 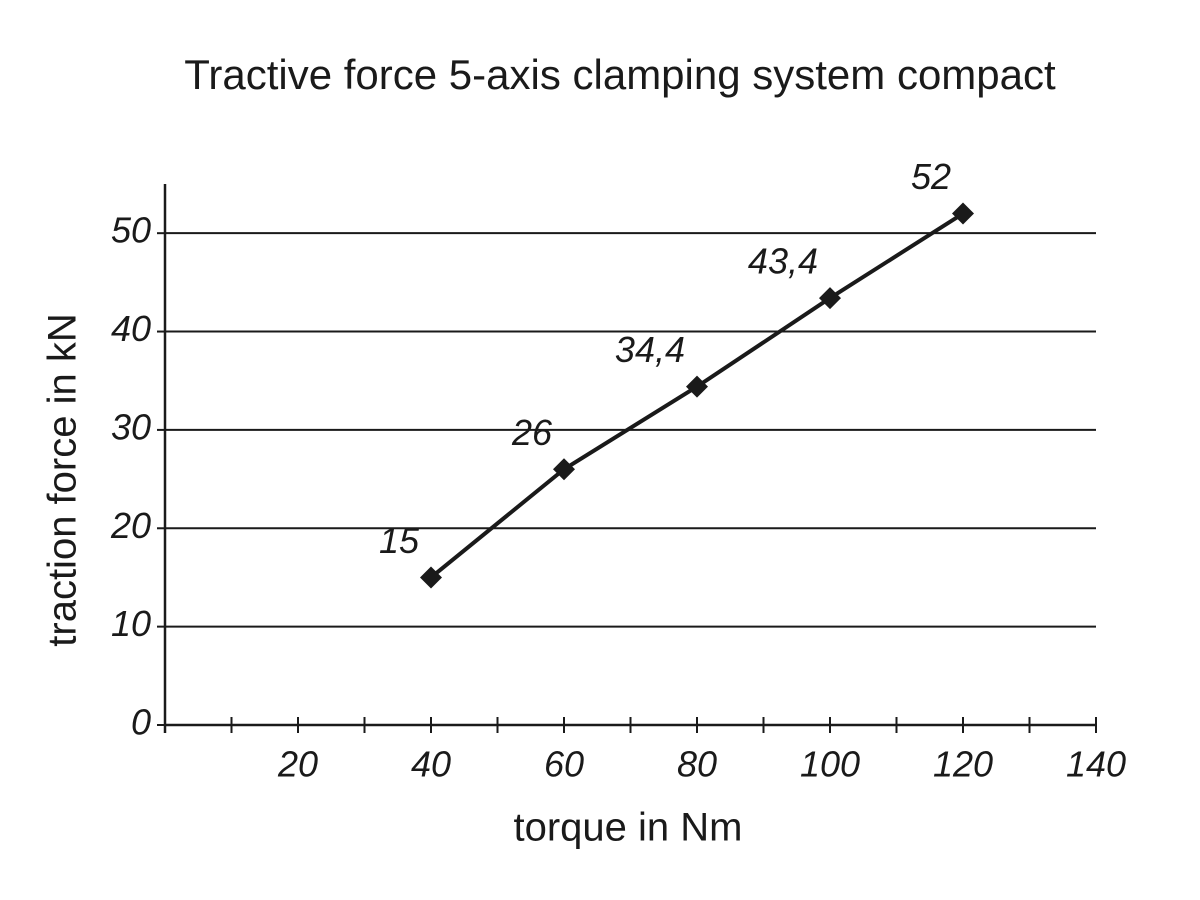 I want to click on y-tick-label: 10, so click(x=131, y=623).